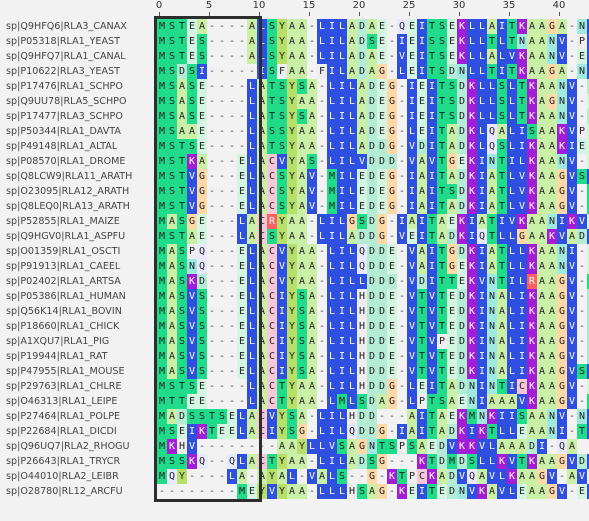 Image resolution: width=589 pixels, height=521 pixels. What do you see at coordinates (63, 281) in the screenshot?
I see `sequence-name: sp|P02402|RLA1_ARTSA` at bounding box center [63, 281].